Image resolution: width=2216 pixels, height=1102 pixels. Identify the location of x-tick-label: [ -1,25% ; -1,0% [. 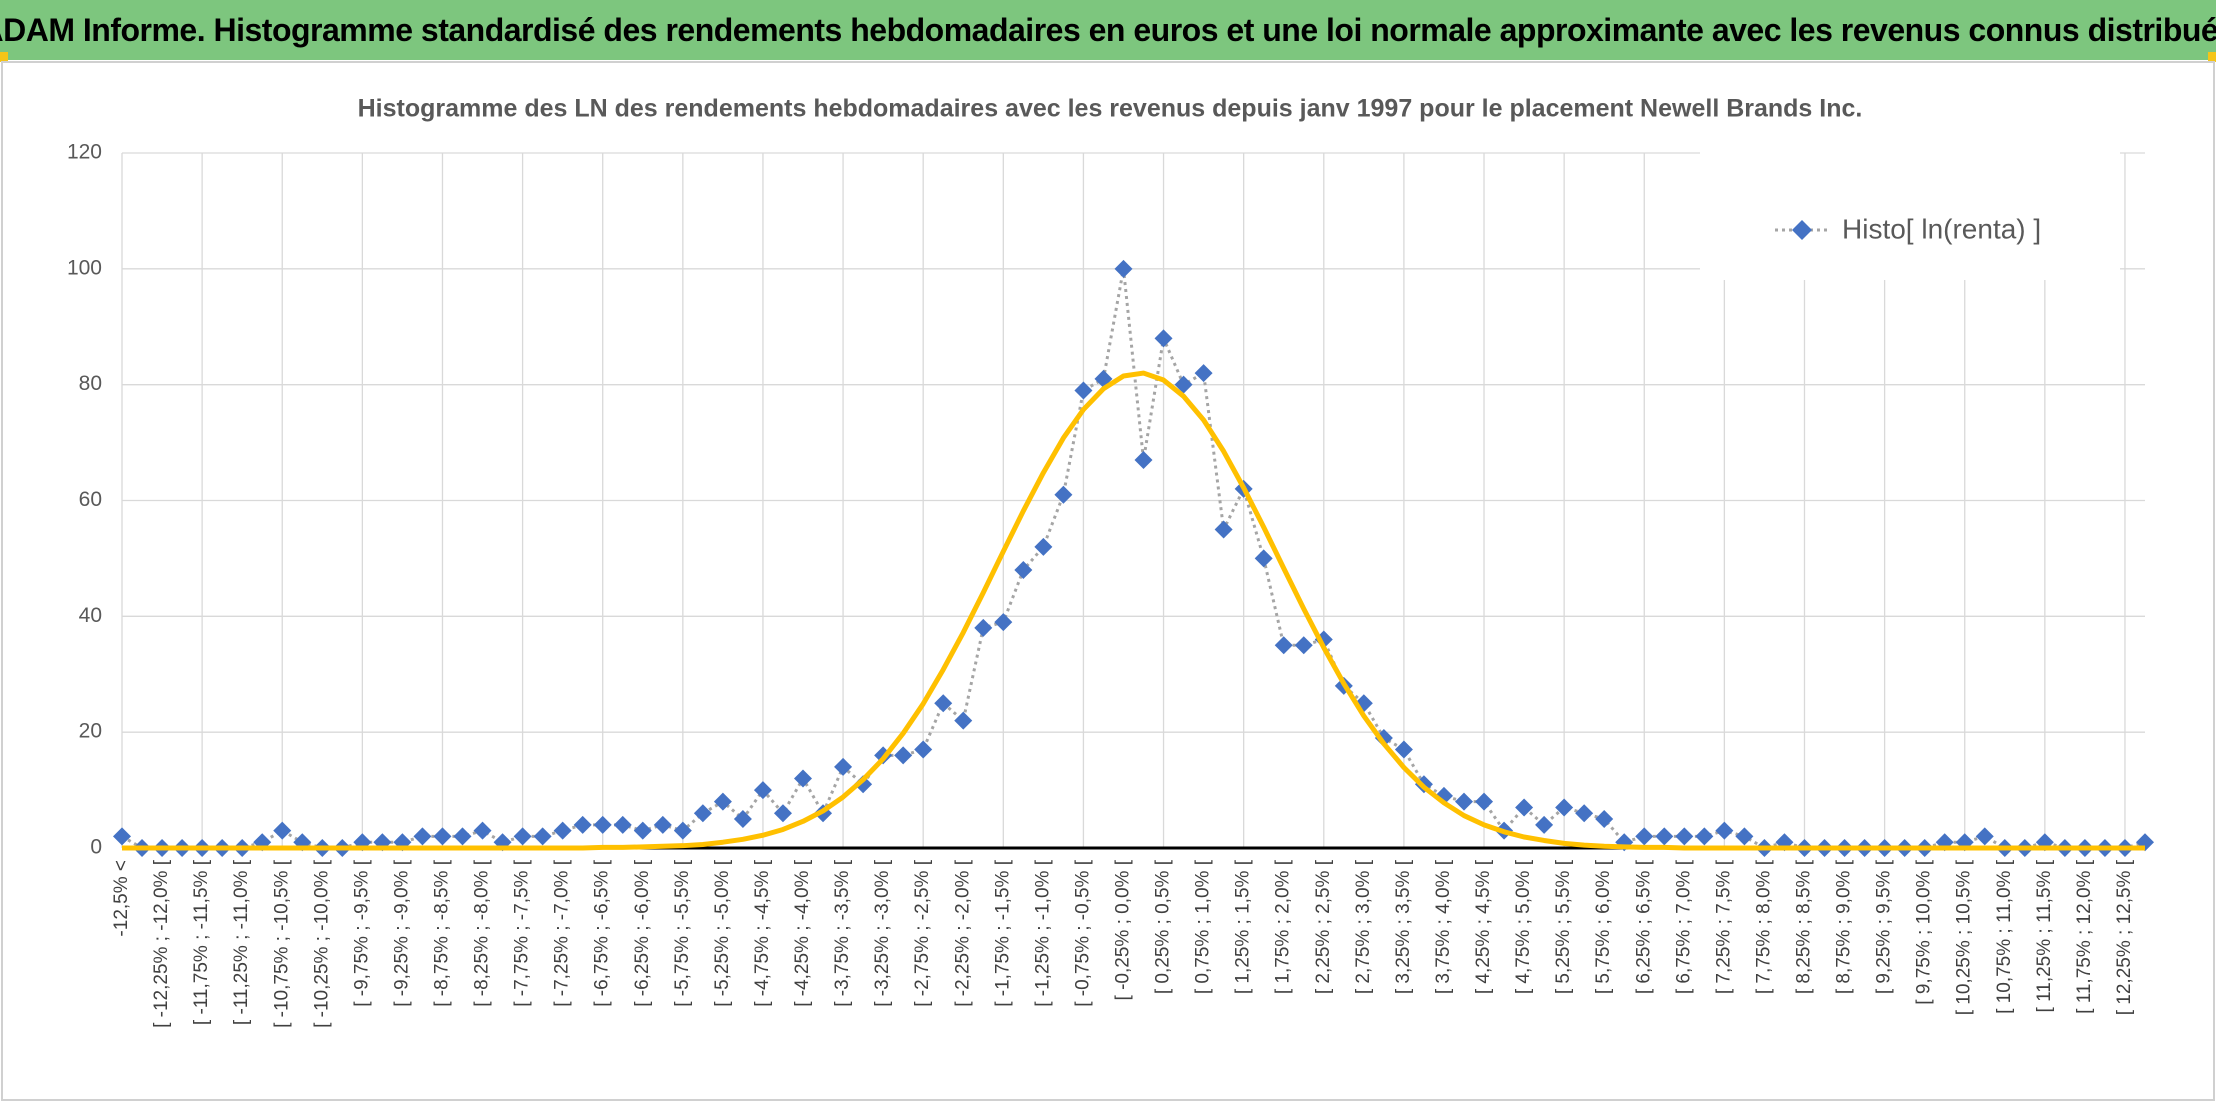
(1042, 933).